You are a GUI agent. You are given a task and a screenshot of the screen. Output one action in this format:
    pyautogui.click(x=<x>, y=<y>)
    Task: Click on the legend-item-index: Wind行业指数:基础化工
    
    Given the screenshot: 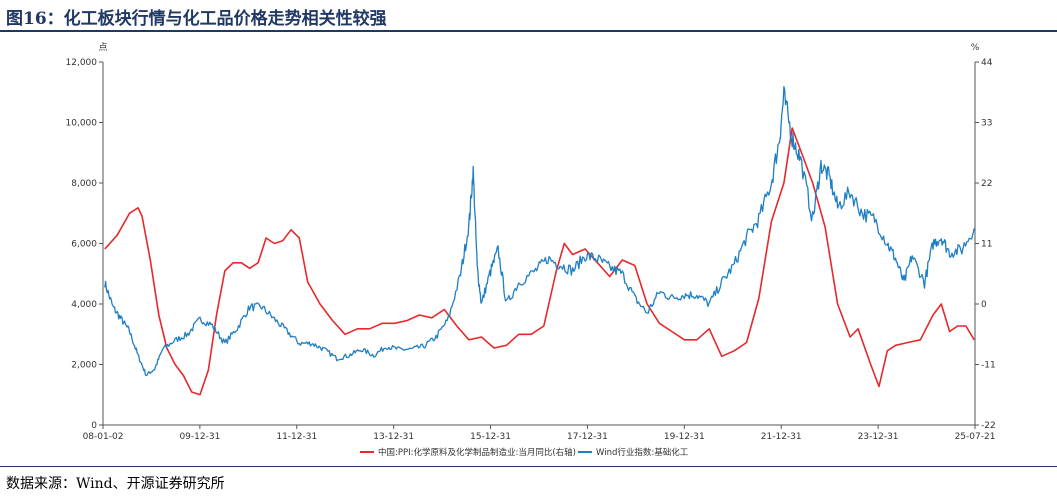 What is the action you would take?
    pyautogui.click(x=642, y=452)
    